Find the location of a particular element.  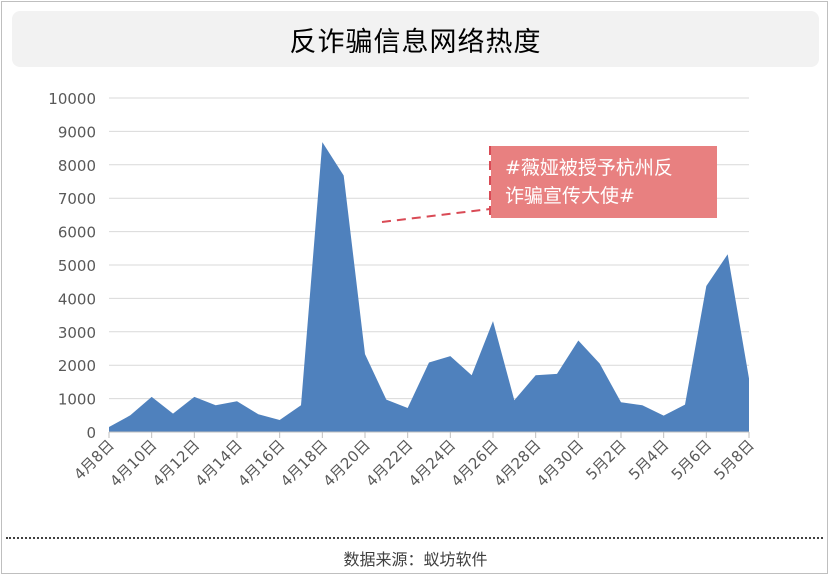

x-tick-label: 5月4日 is located at coordinates (648, 459).